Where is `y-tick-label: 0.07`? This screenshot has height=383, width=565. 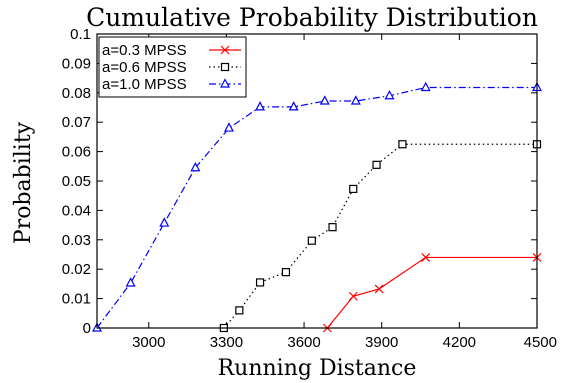 y-tick-label: 0.07 is located at coordinates (76, 122).